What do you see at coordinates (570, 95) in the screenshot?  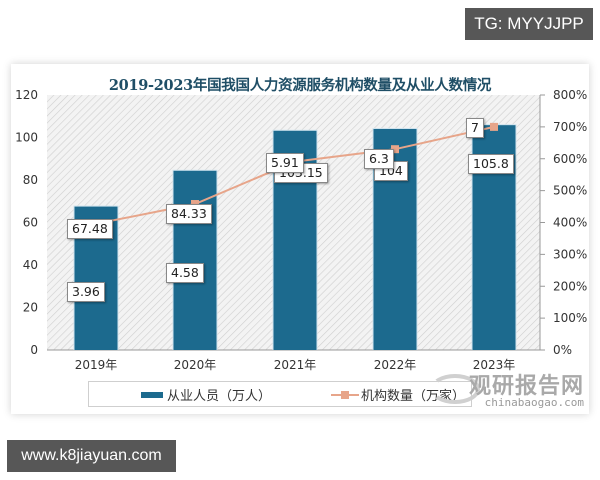 I see `right-axis-tick-label: 800%` at bounding box center [570, 95].